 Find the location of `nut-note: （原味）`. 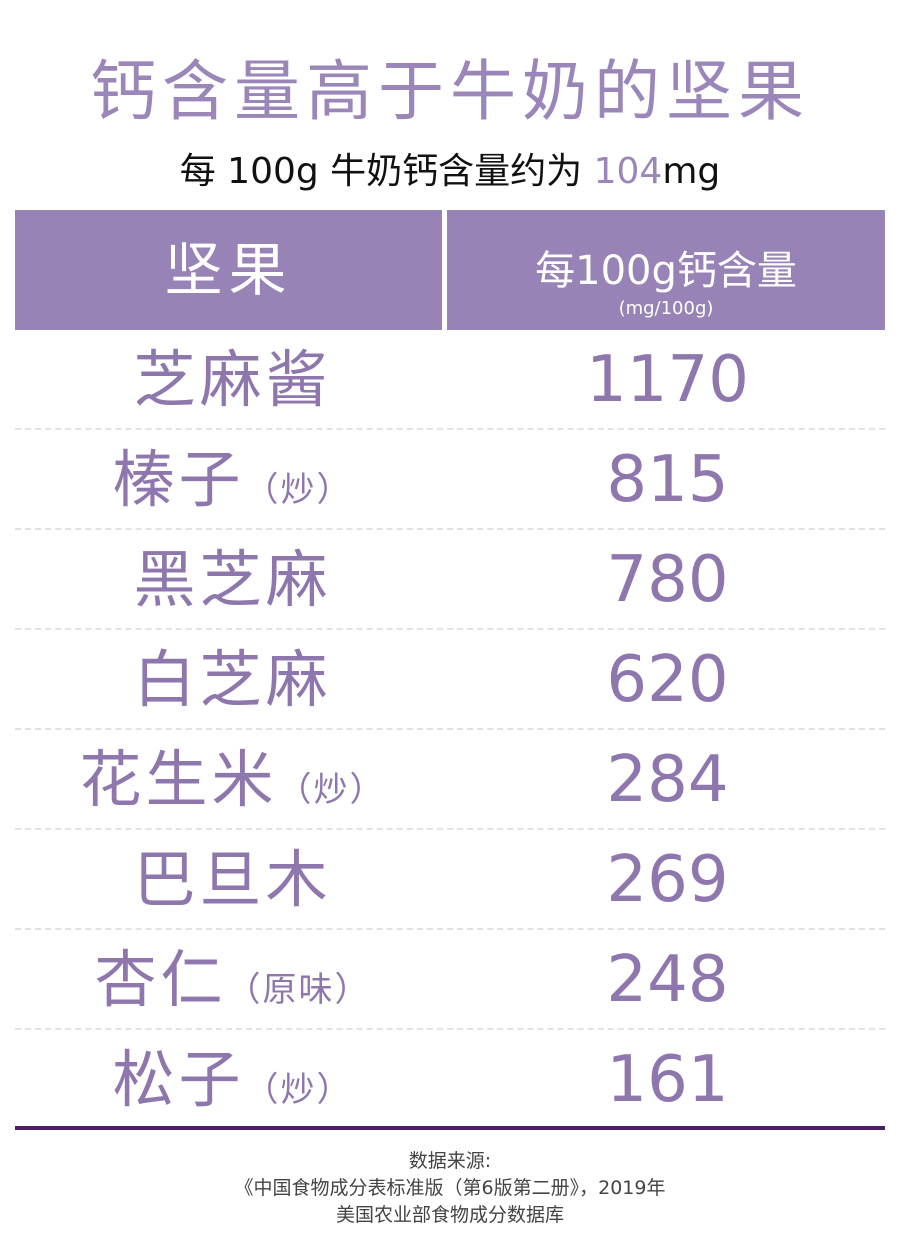

nut-note: （原味） is located at coordinates (298, 990).